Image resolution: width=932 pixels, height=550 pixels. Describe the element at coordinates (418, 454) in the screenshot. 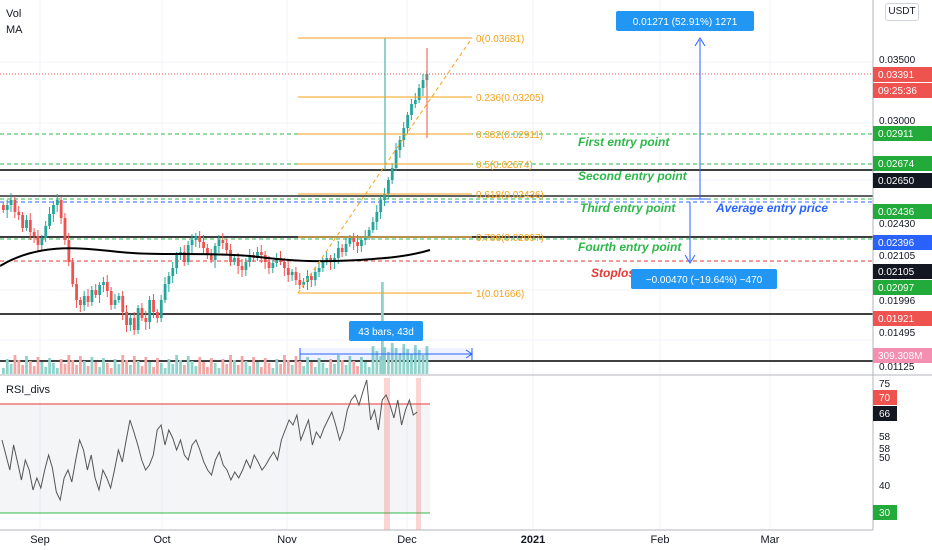

I see `rsi-divergence-highlight` at that location.